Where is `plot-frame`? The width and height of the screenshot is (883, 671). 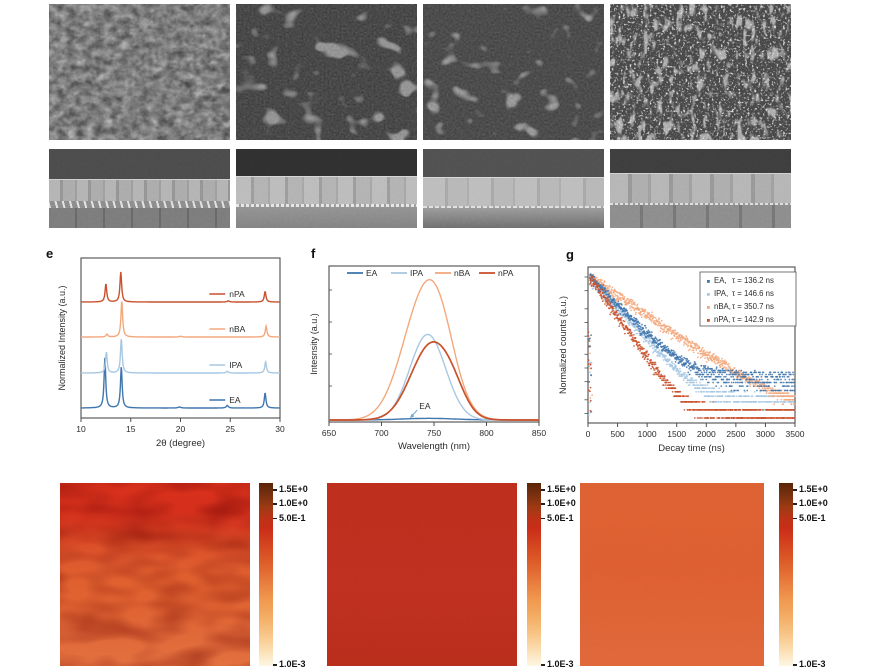
plot-frame is located at coordinates (691, 345).